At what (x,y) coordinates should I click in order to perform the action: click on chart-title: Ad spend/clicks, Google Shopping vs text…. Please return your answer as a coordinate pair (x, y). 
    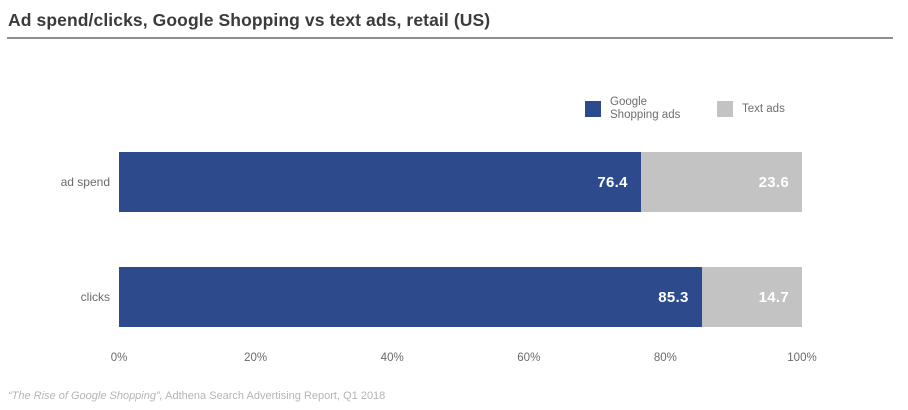
    Looking at the image, I should click on (249, 20).